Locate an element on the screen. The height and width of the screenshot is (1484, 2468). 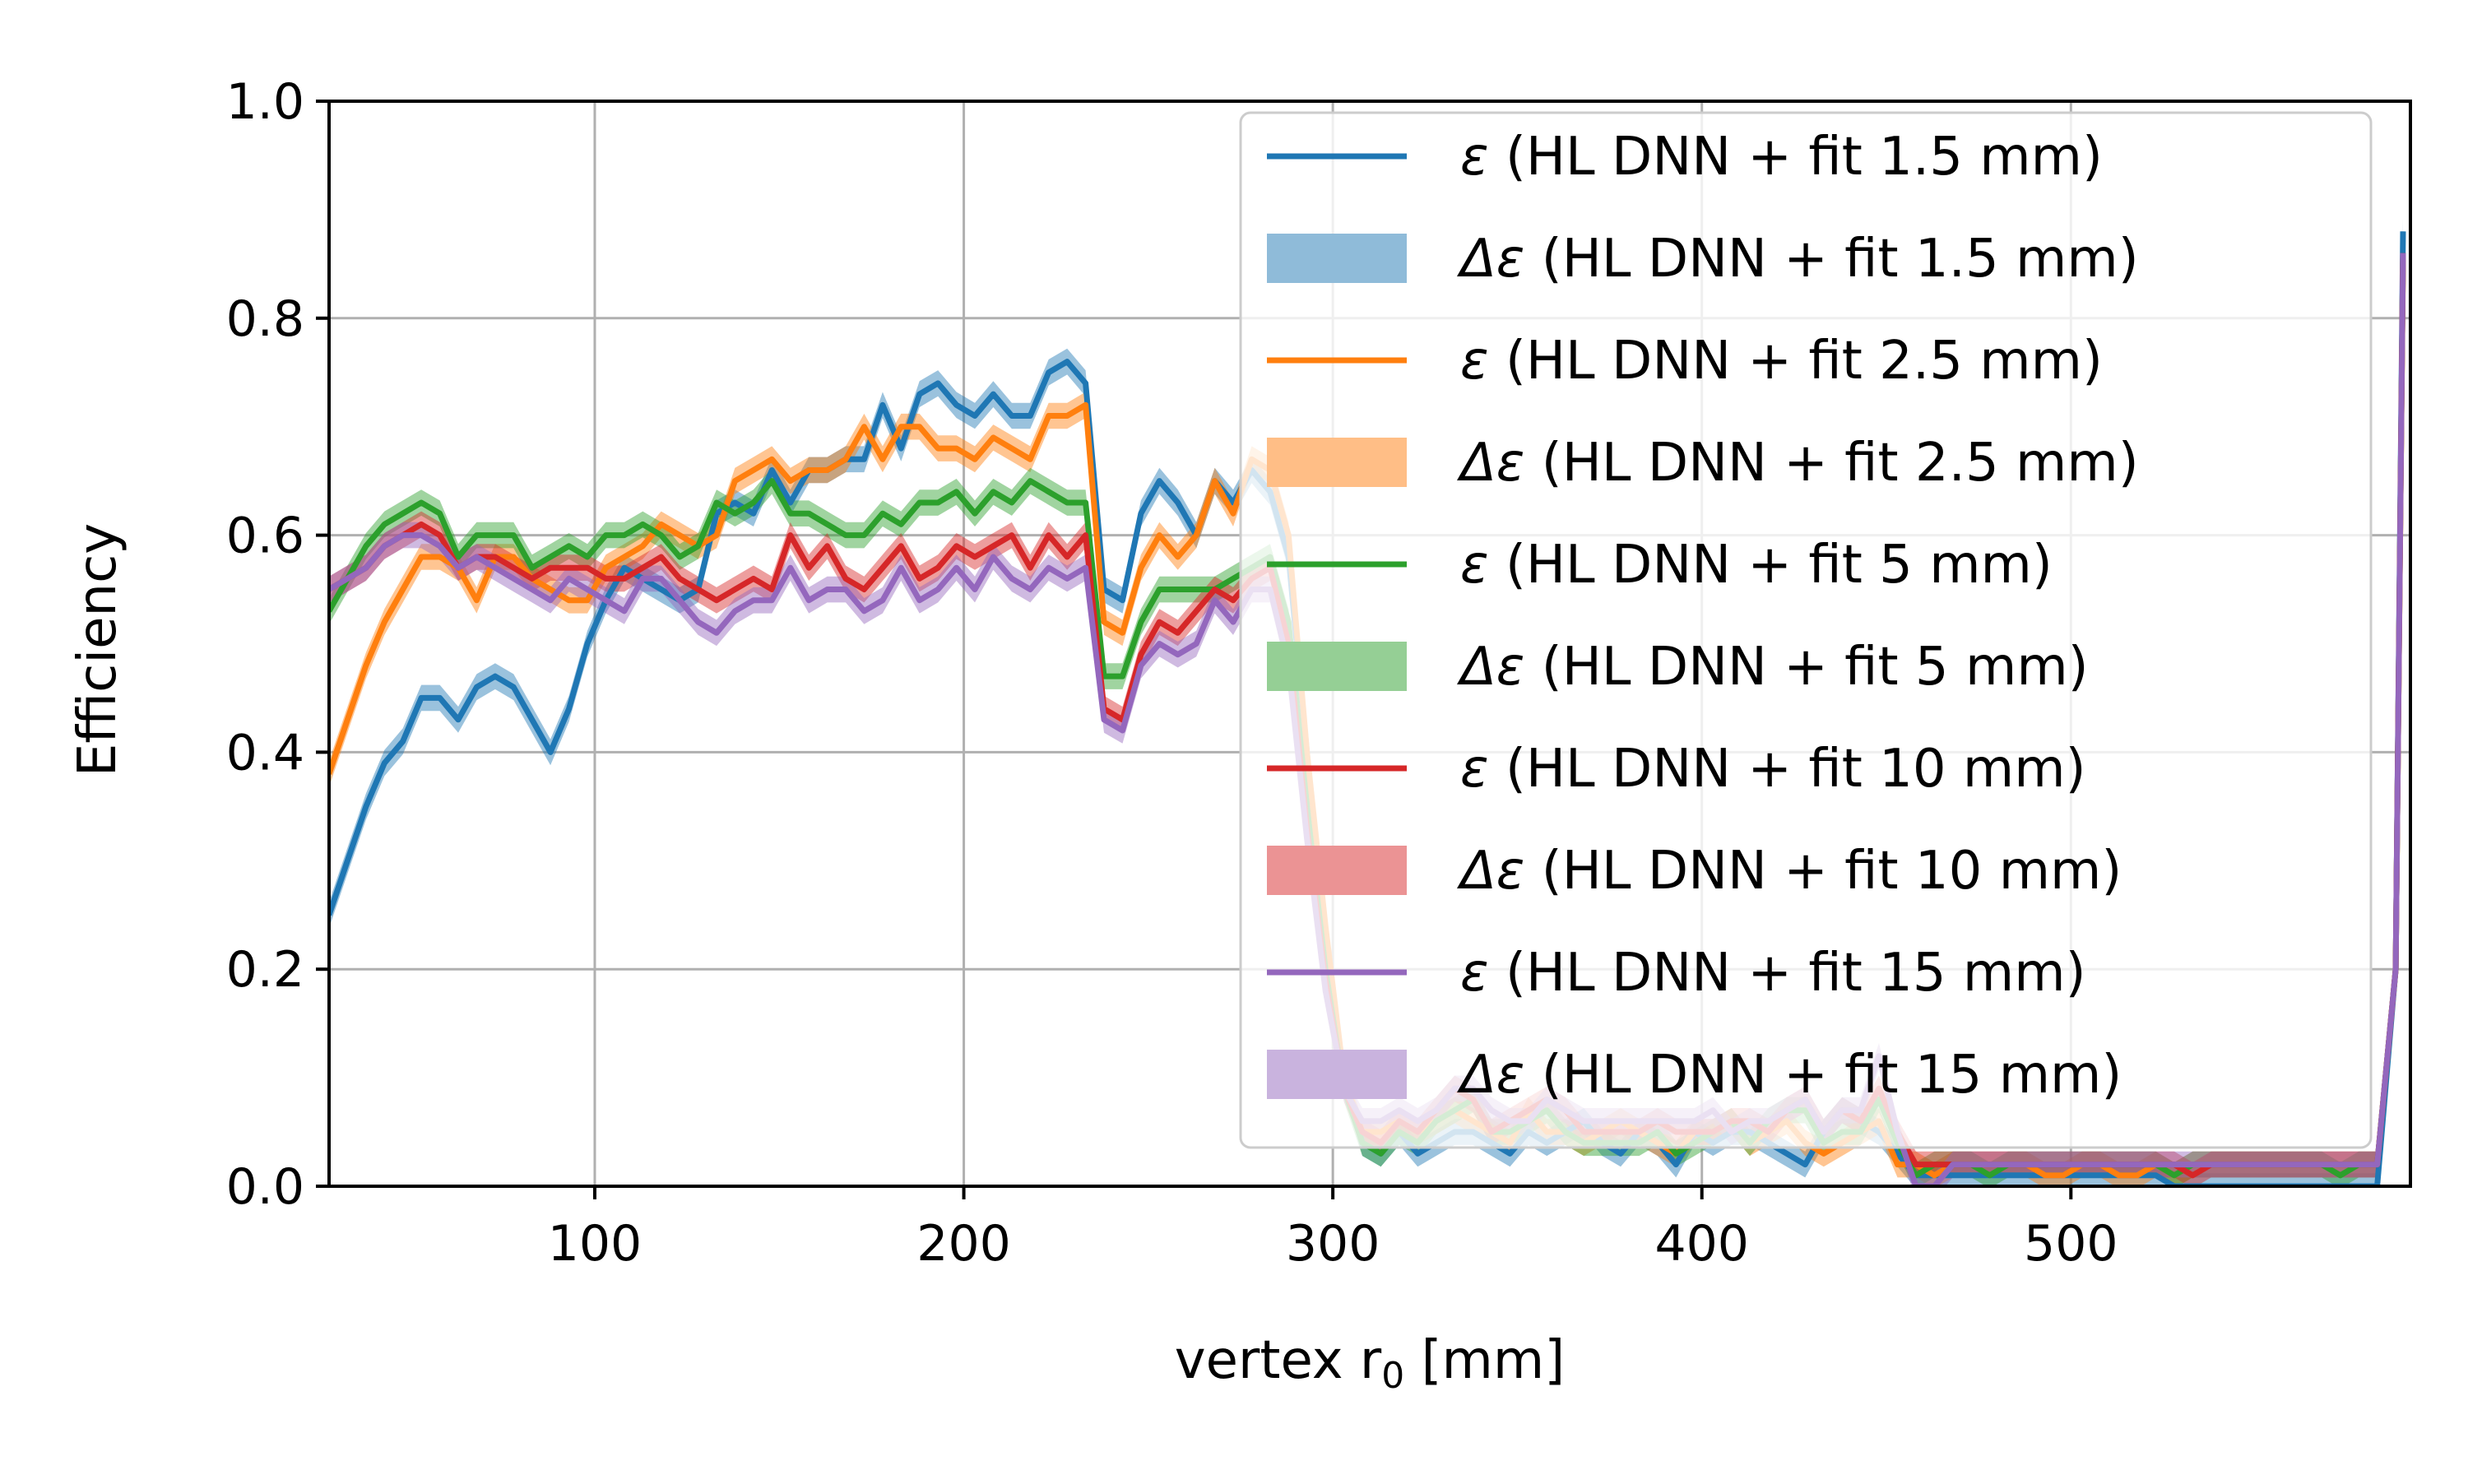
x-axis-label-subscript: 0 is located at coordinates (1392, 1376).